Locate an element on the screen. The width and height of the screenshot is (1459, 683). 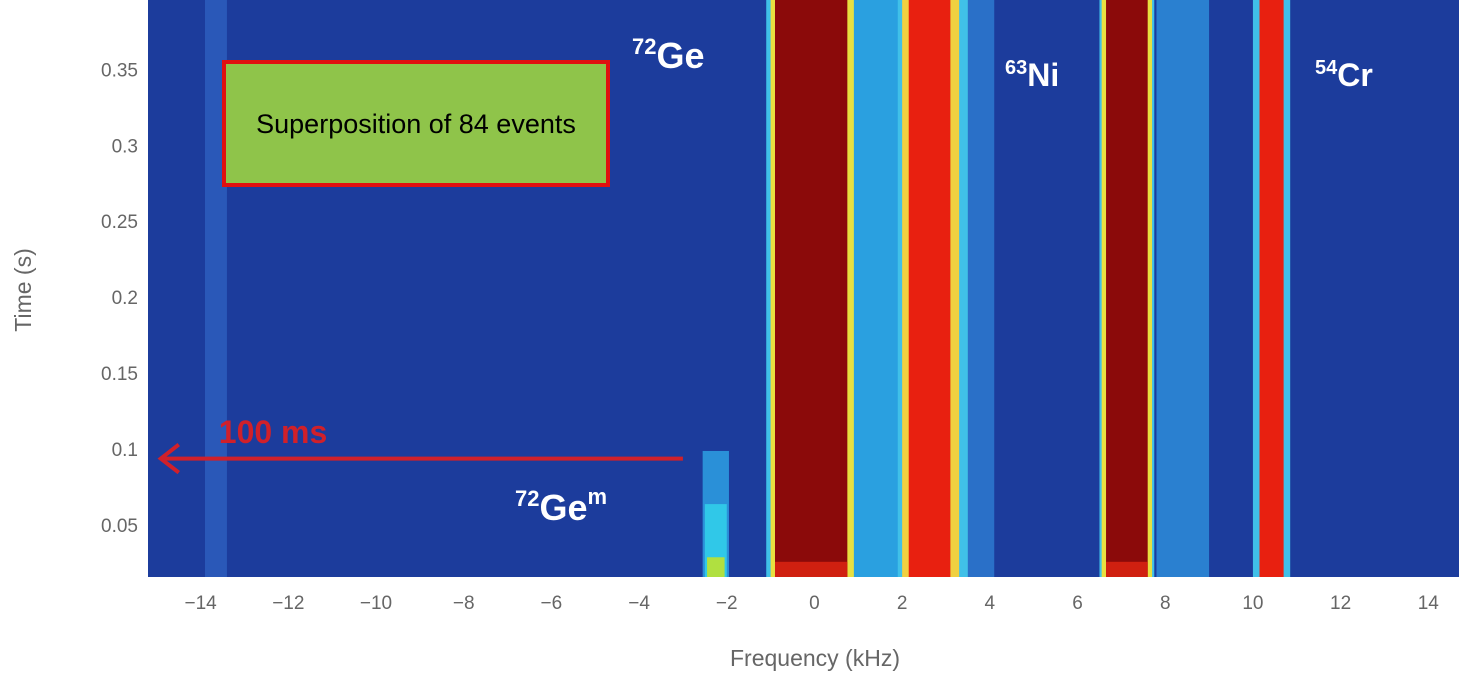
y-tick-label: 0.3 is located at coordinates (125, 146).